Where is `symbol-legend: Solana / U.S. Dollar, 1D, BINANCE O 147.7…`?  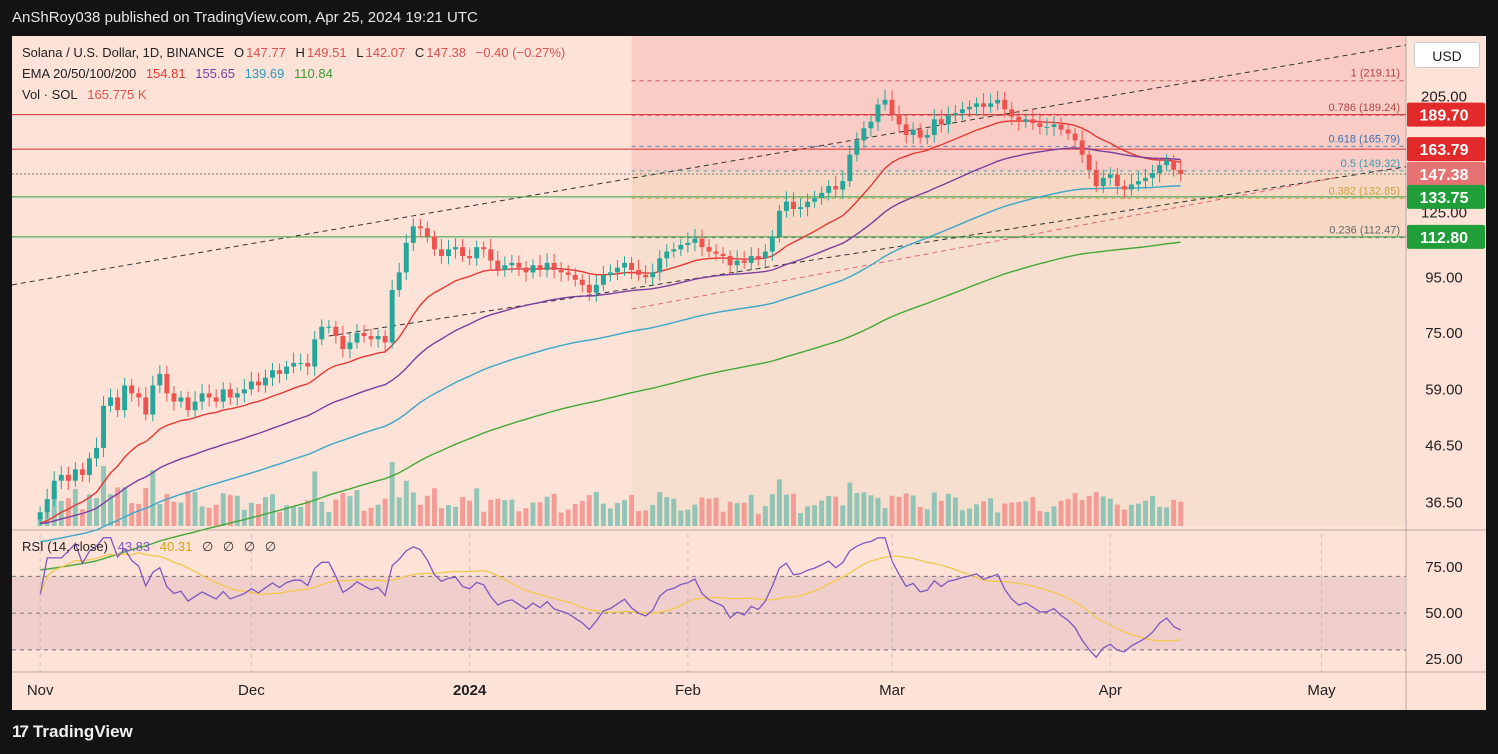
symbol-legend: Solana / U.S. Dollar, 1D, BINANCE O 147.7… is located at coordinates (296, 52).